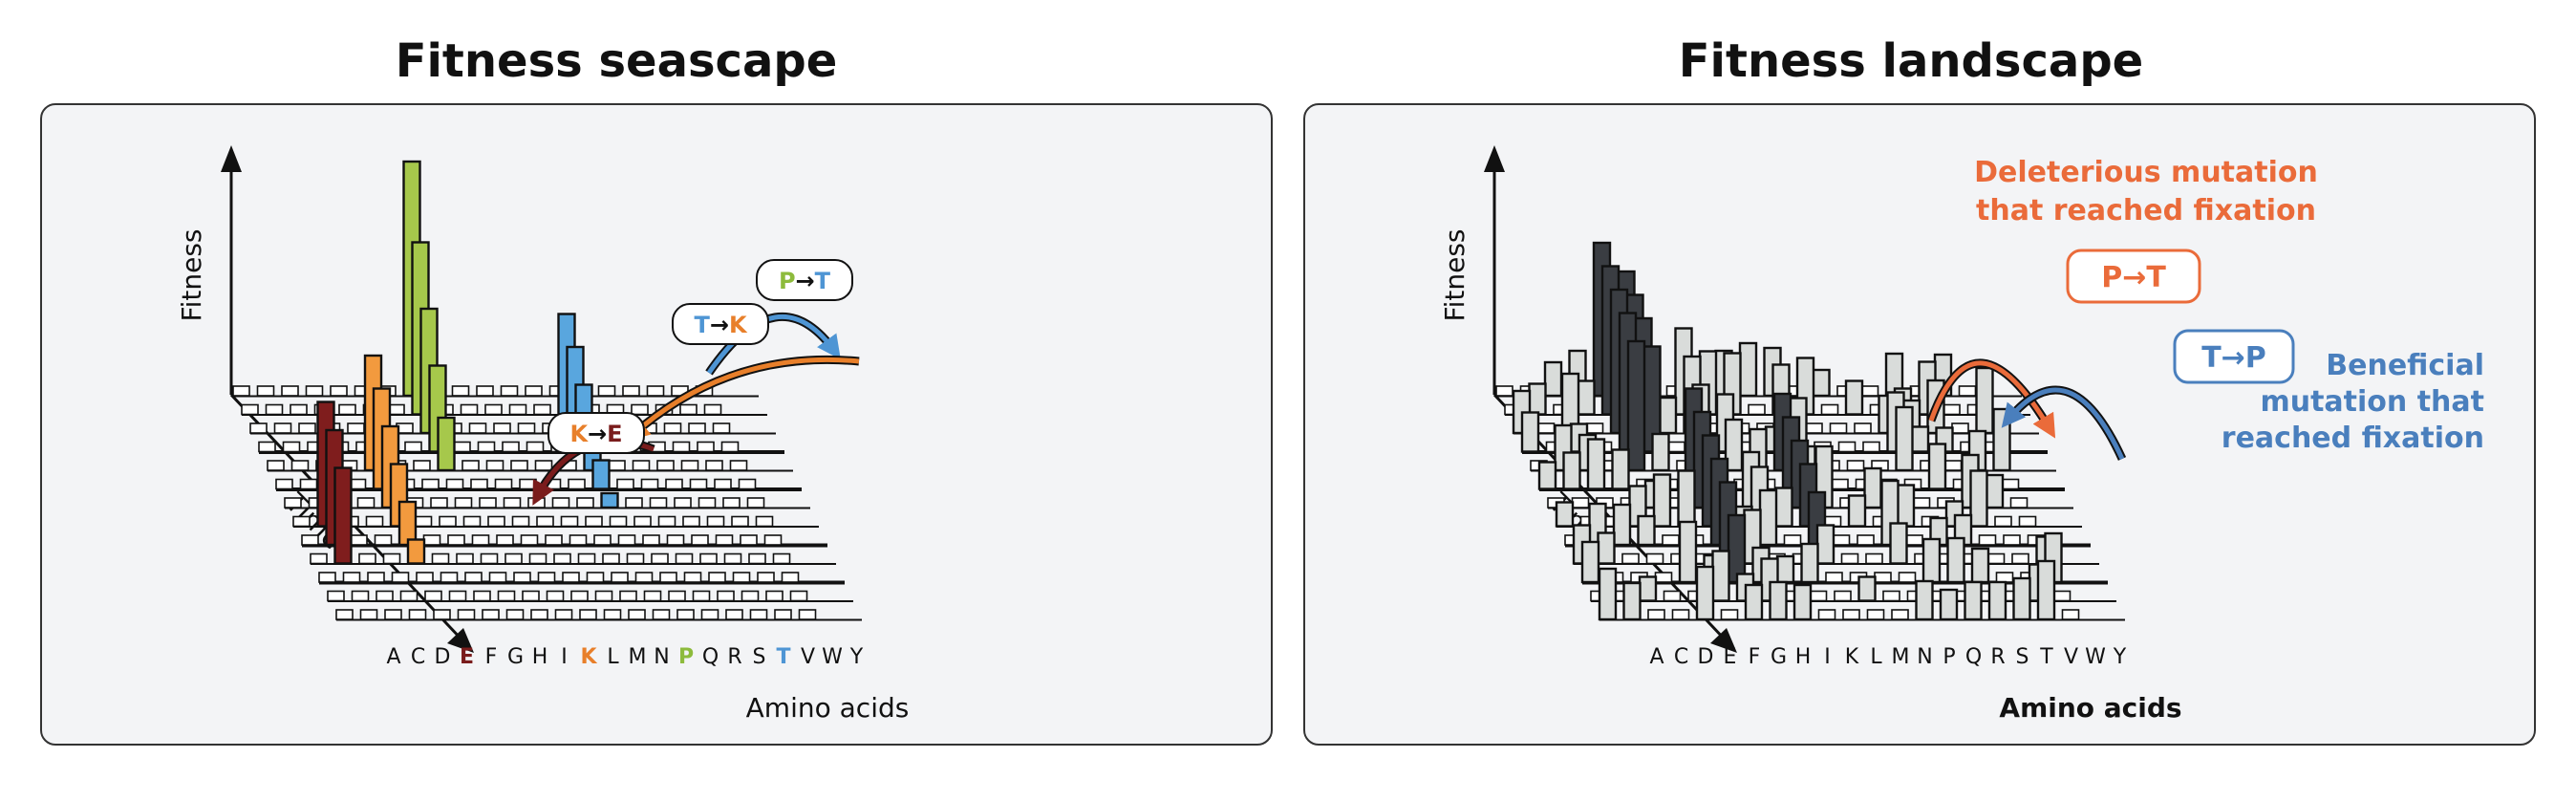 The height and width of the screenshot is (801, 2576). I want to click on amino-acid-P: P, so click(686, 657).